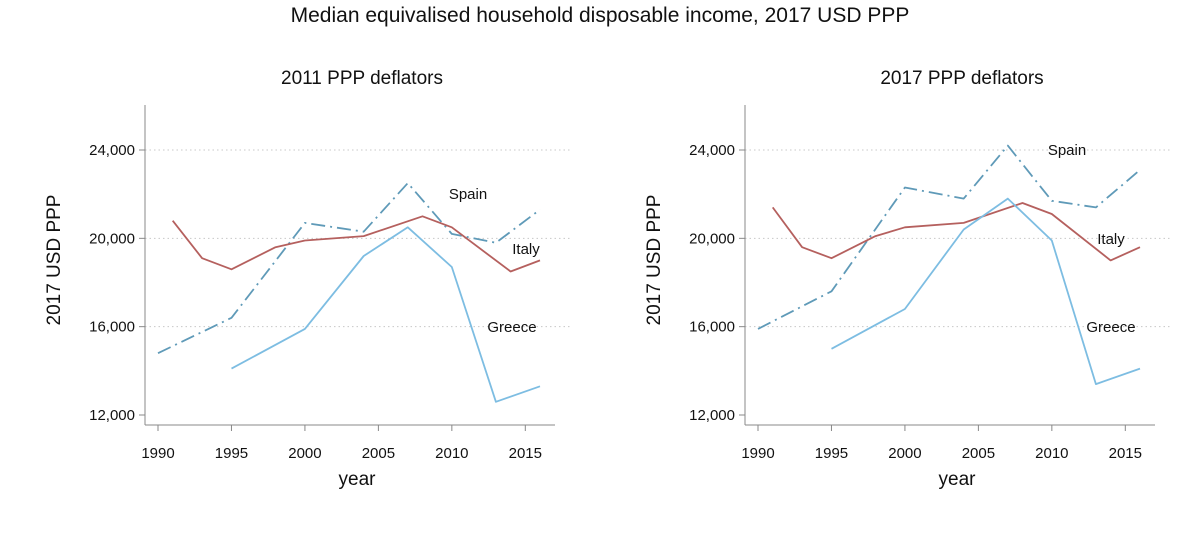 The height and width of the screenshot is (545, 1200). Describe the element at coordinates (362, 78) in the screenshot. I see `panel-title: 2011 PPP deflators` at that location.